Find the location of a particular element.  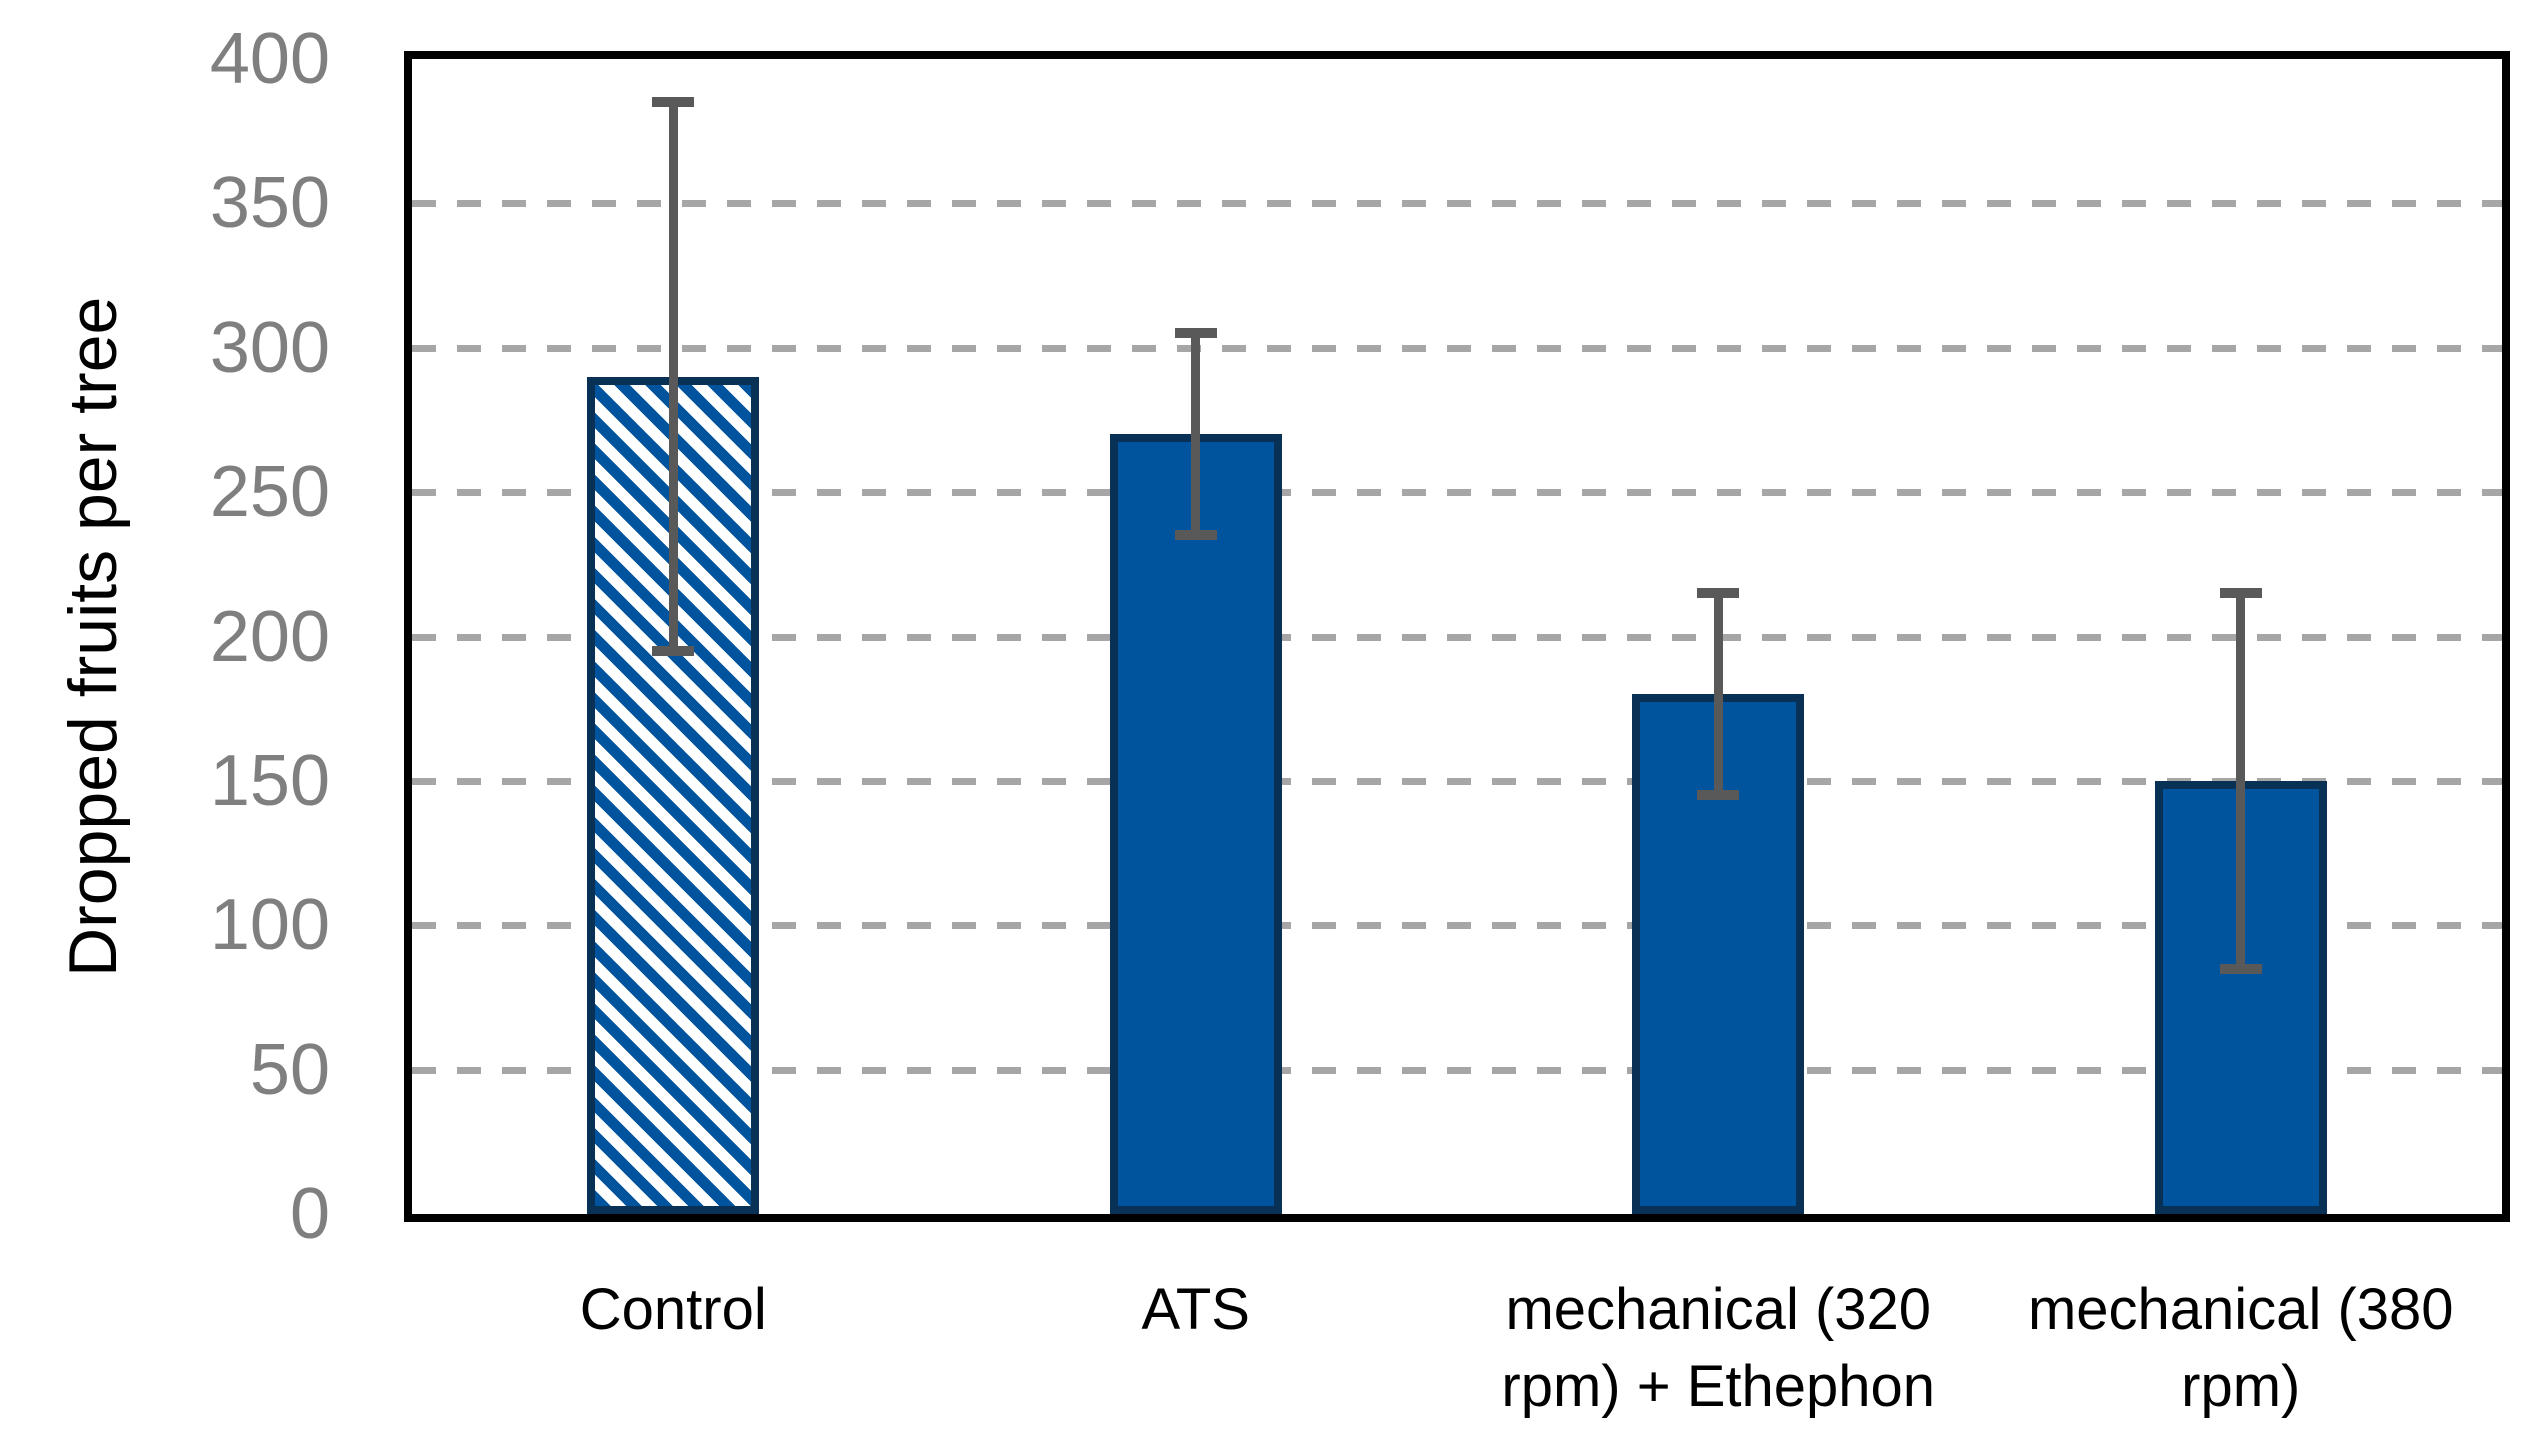

y-tick-label-100: 100 is located at coordinates (269, 925).